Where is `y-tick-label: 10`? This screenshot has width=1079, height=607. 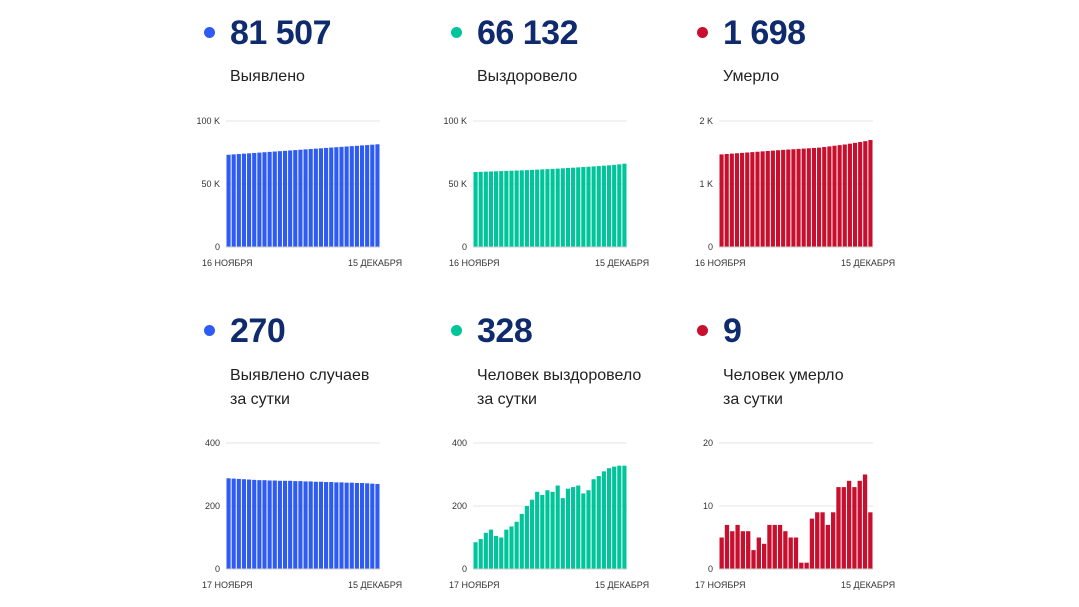
y-tick-label: 10 is located at coordinates (708, 506).